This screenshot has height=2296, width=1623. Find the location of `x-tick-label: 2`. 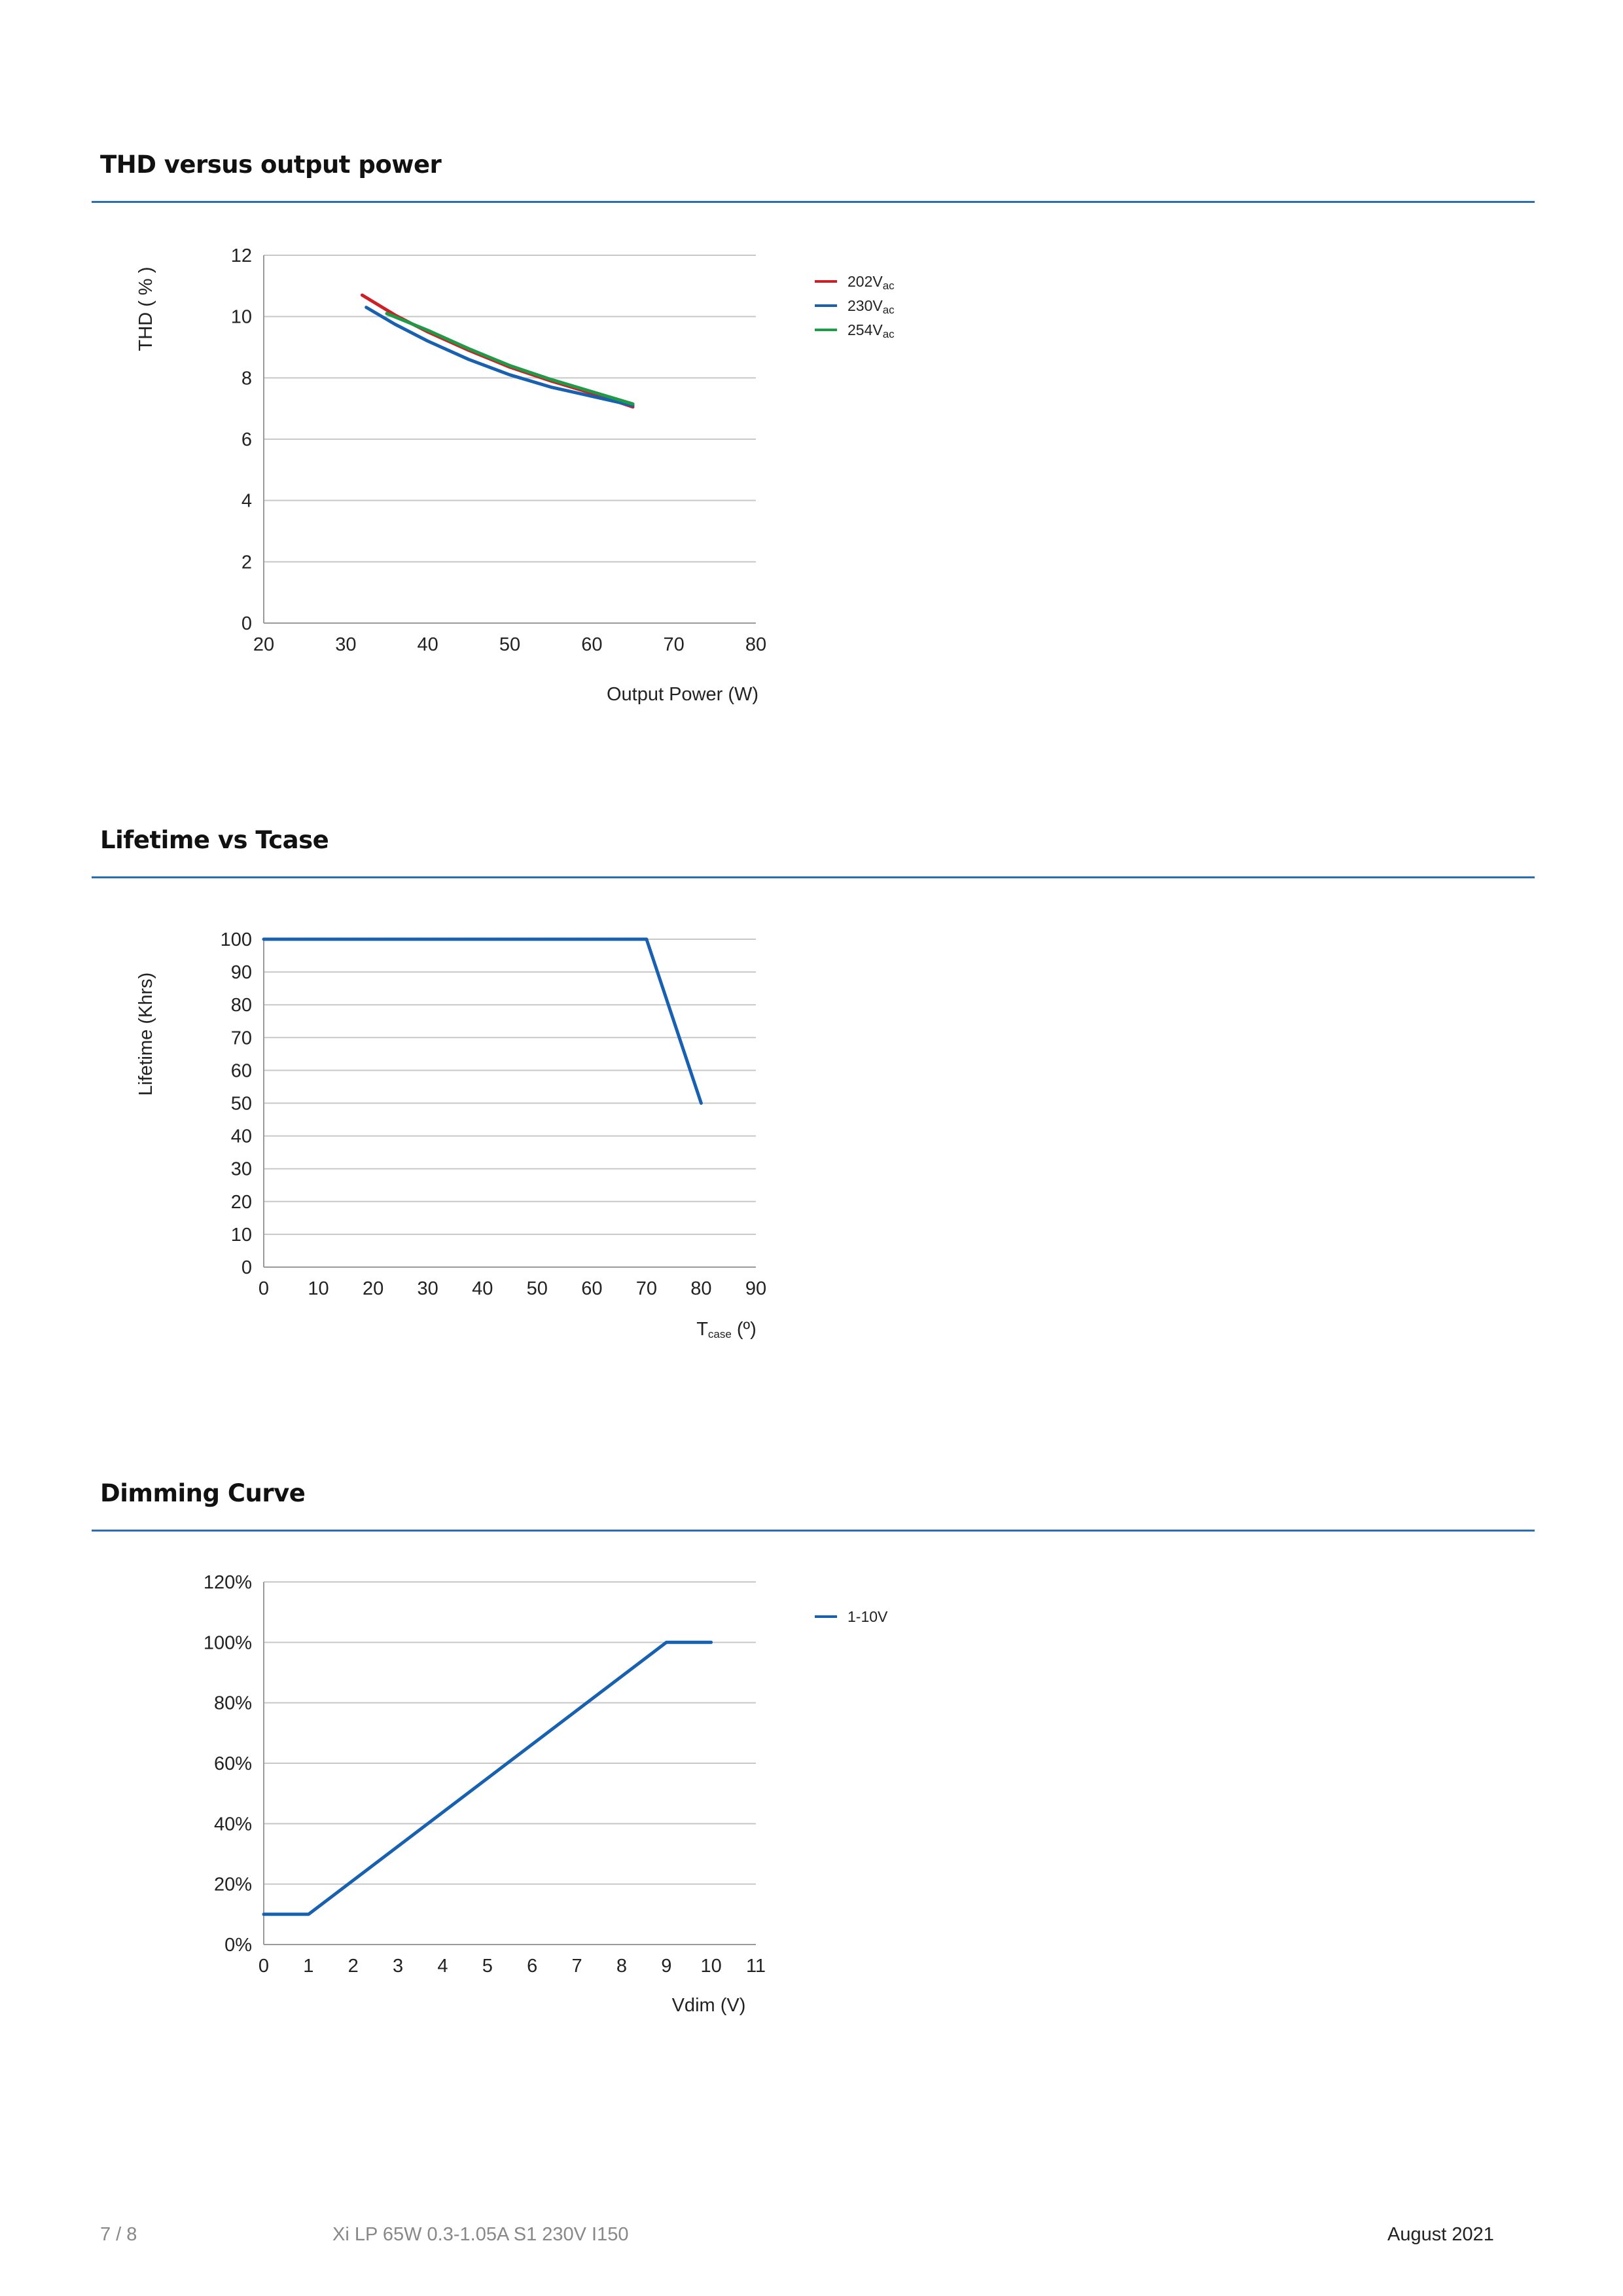

x-tick-label: 2 is located at coordinates (353, 1966).